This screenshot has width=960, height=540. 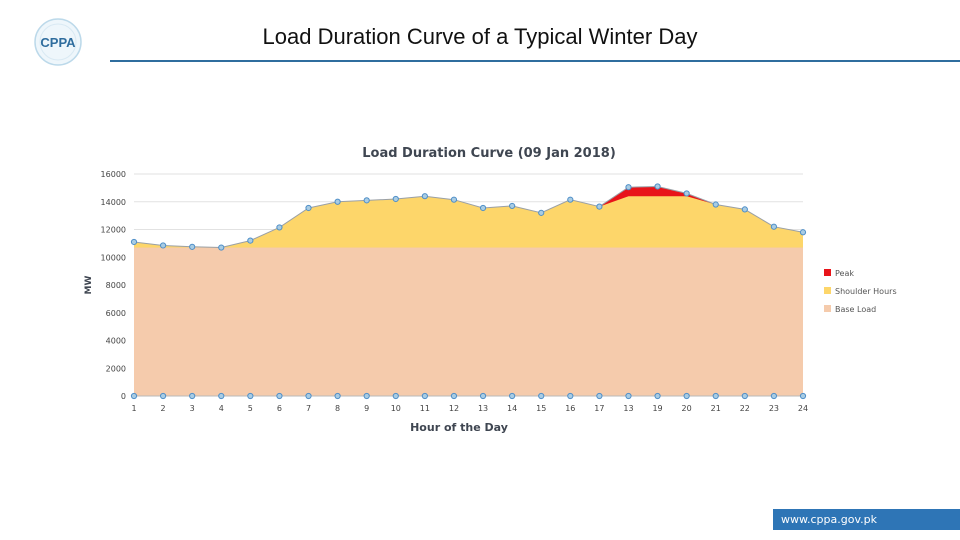 What do you see at coordinates (308, 408) in the screenshot?
I see `x-tick-7: 7` at bounding box center [308, 408].